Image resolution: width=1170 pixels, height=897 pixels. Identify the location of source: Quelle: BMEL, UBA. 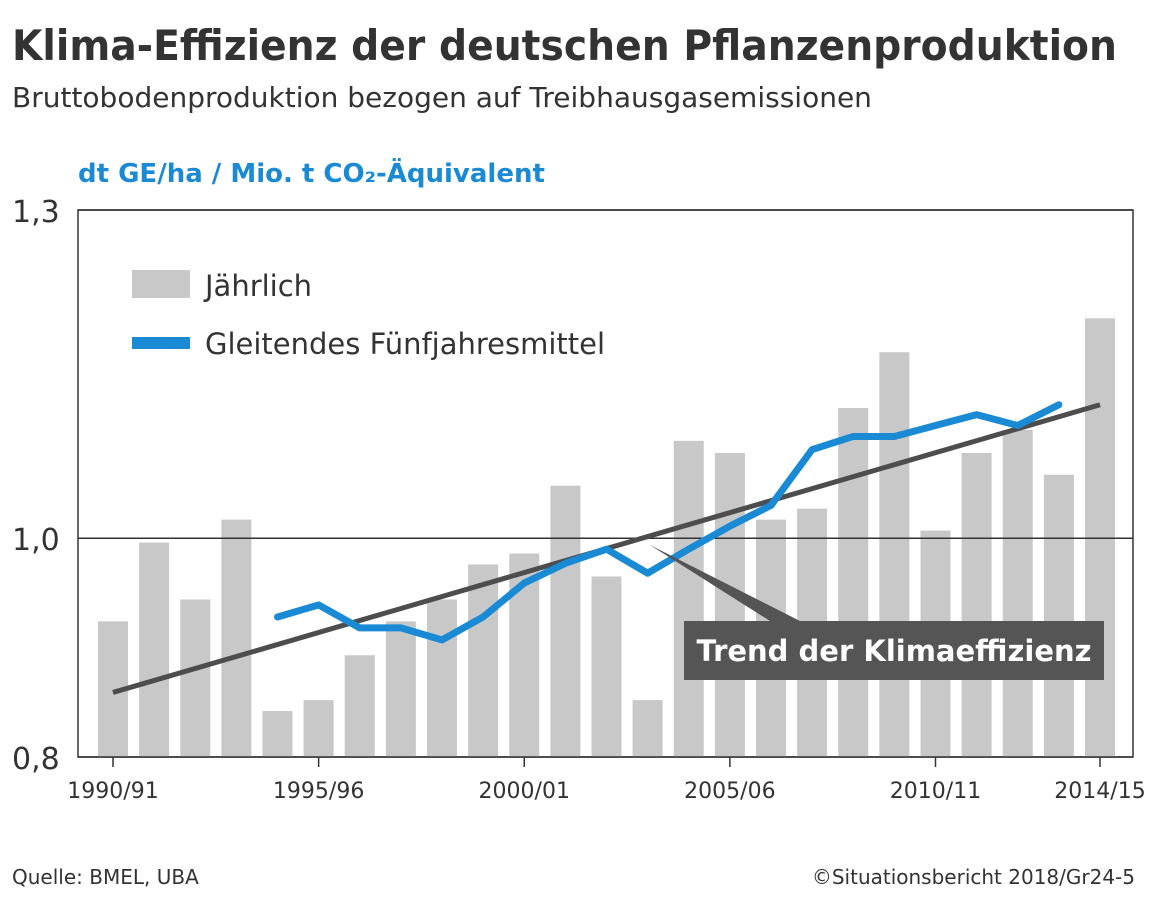
(105, 877).